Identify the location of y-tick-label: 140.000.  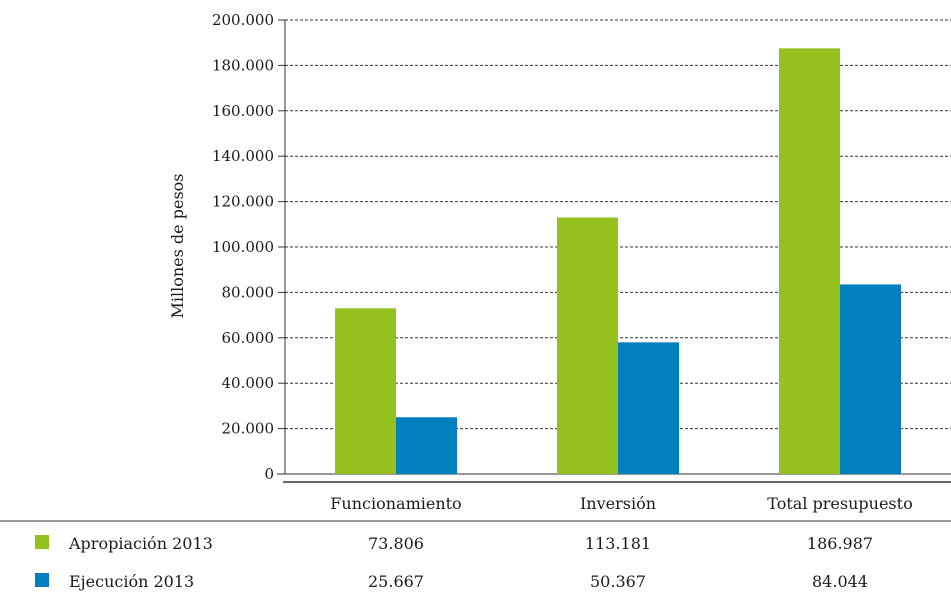
(243, 156).